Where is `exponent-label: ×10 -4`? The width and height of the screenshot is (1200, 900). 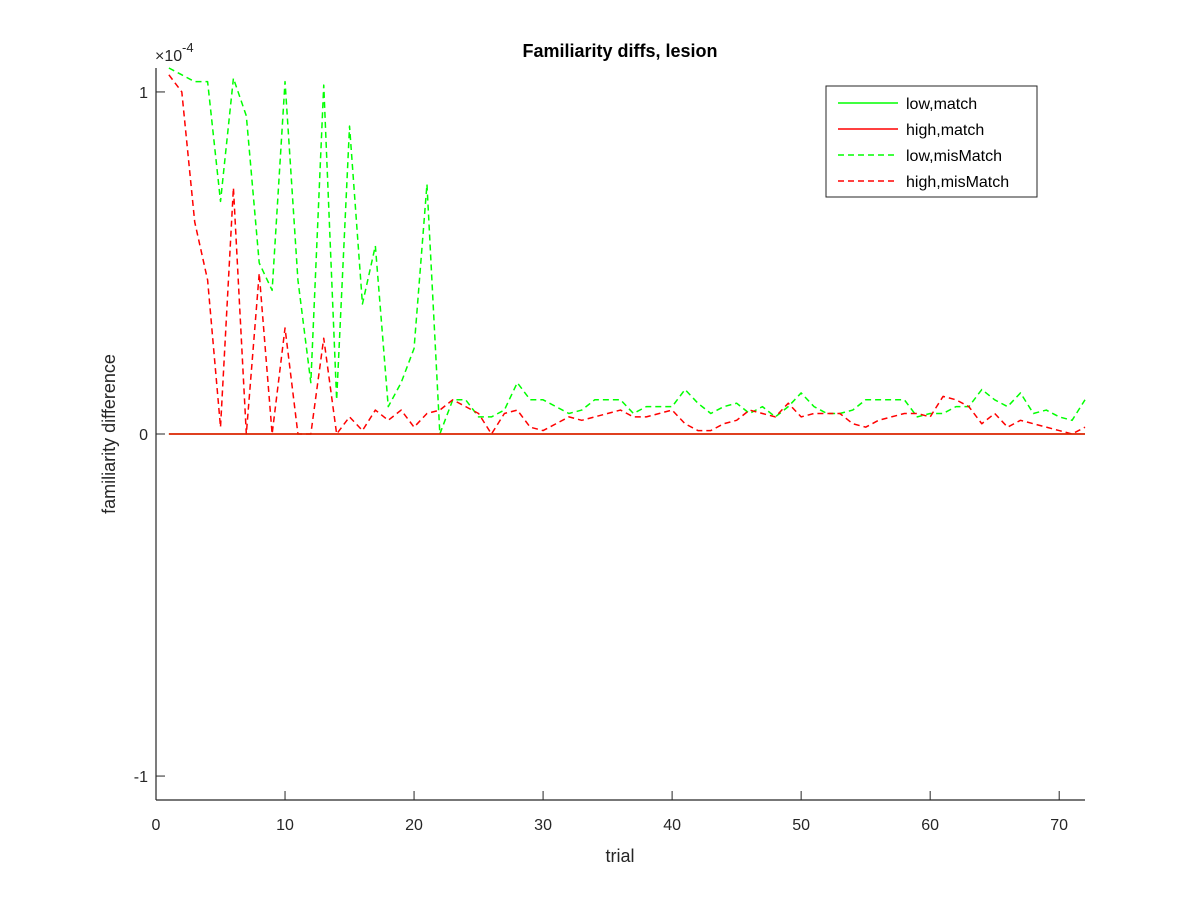
exponent-label: ×10 -4 is located at coordinates (174, 52).